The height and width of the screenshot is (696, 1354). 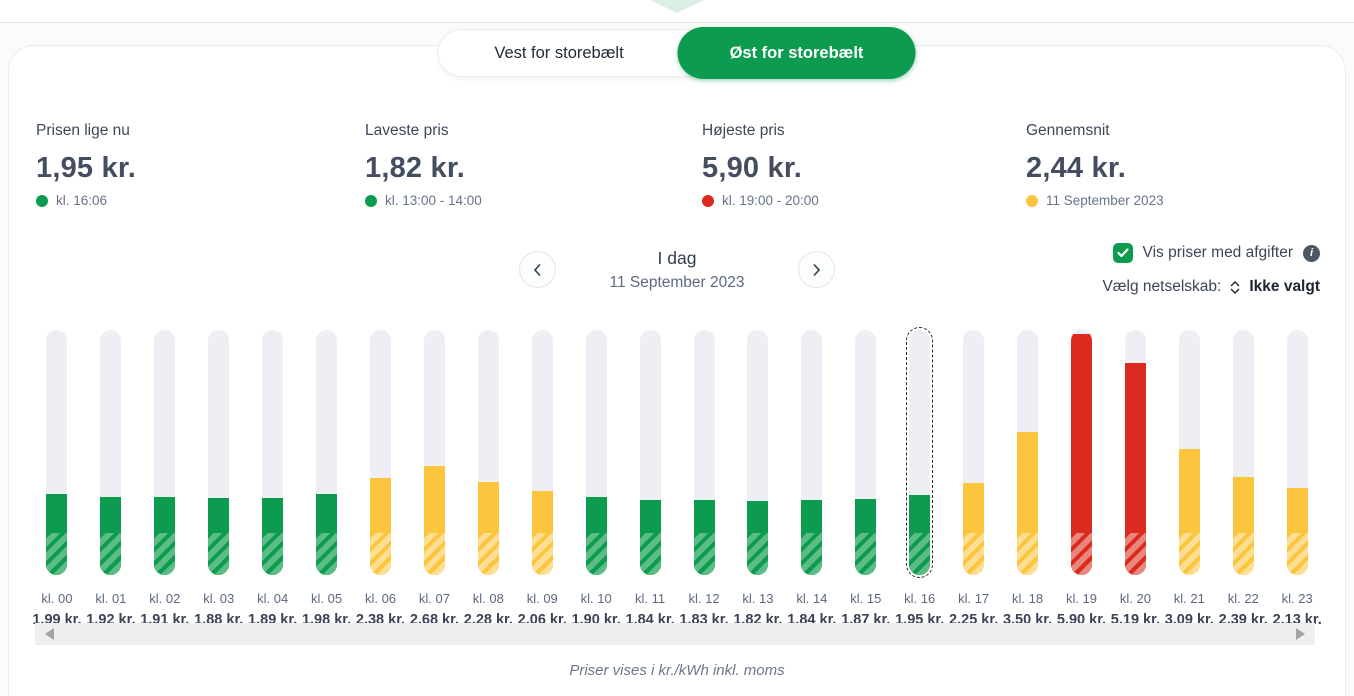 I want to click on stat-value: 5,90 kr., so click(x=752, y=168).